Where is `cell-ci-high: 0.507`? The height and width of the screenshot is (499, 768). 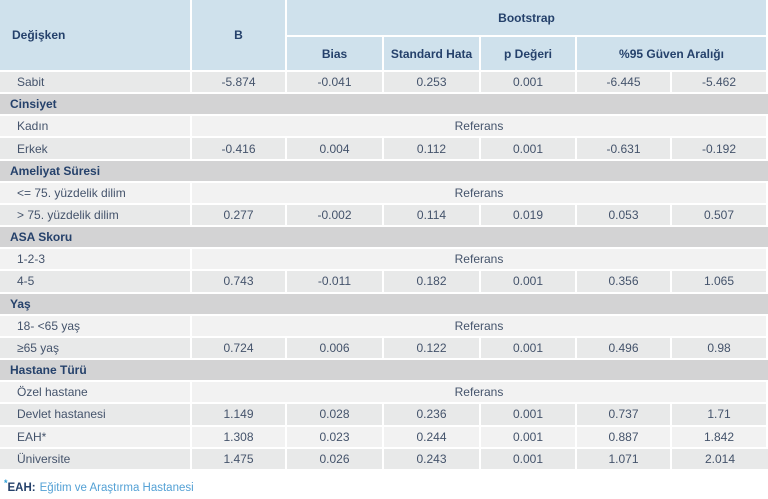 cell-ci-high: 0.507 is located at coordinates (720, 216).